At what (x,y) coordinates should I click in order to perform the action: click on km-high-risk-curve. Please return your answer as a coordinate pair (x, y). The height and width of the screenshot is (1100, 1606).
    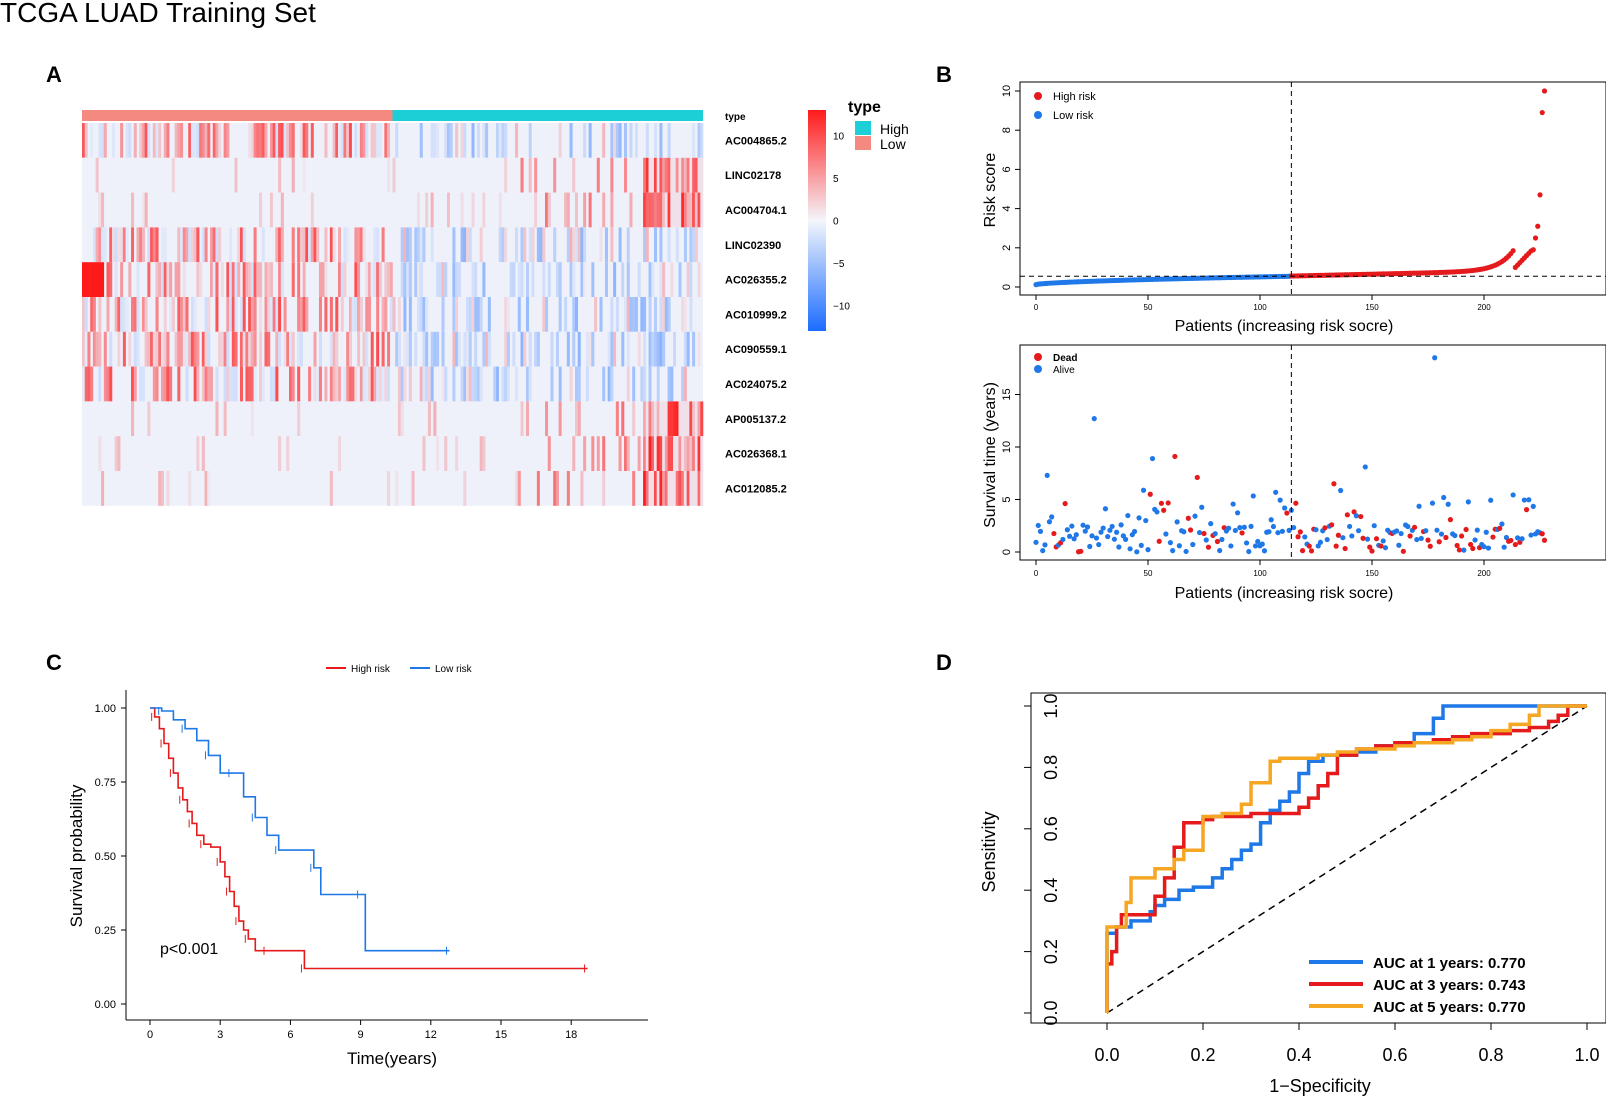
    Looking at the image, I should click on (369, 838).